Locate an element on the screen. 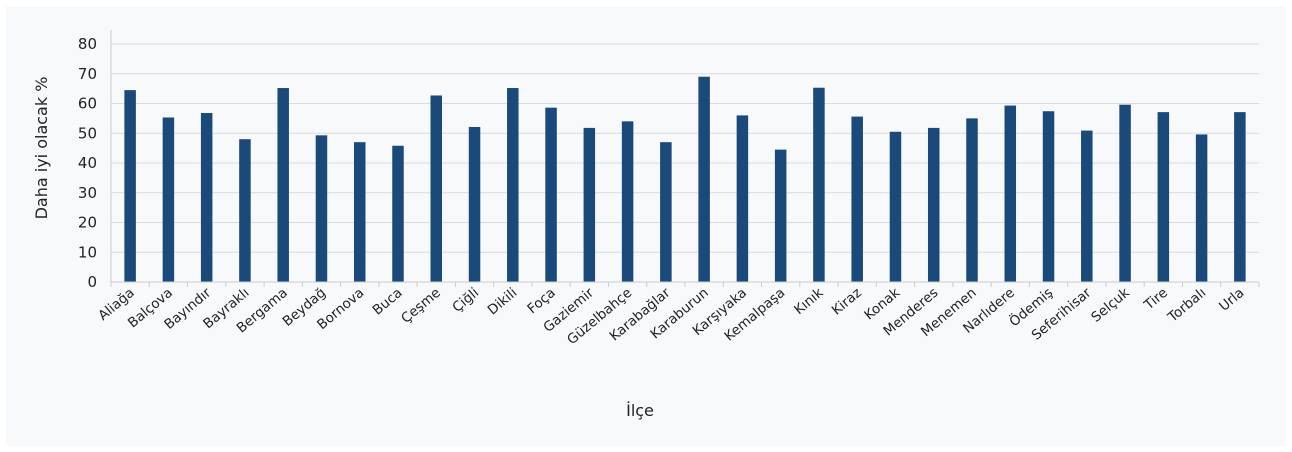 The height and width of the screenshot is (452, 1292). x-tick-label: Kınık is located at coordinates (808, 301).